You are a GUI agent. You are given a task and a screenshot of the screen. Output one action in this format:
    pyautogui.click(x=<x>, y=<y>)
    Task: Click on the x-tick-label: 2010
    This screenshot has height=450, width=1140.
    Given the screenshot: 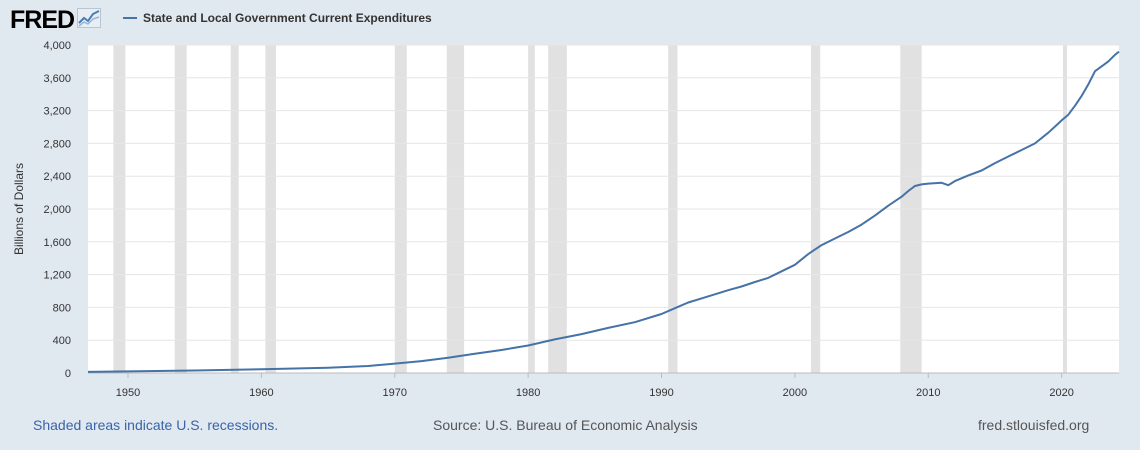 What is the action you would take?
    pyautogui.click(x=928, y=393)
    